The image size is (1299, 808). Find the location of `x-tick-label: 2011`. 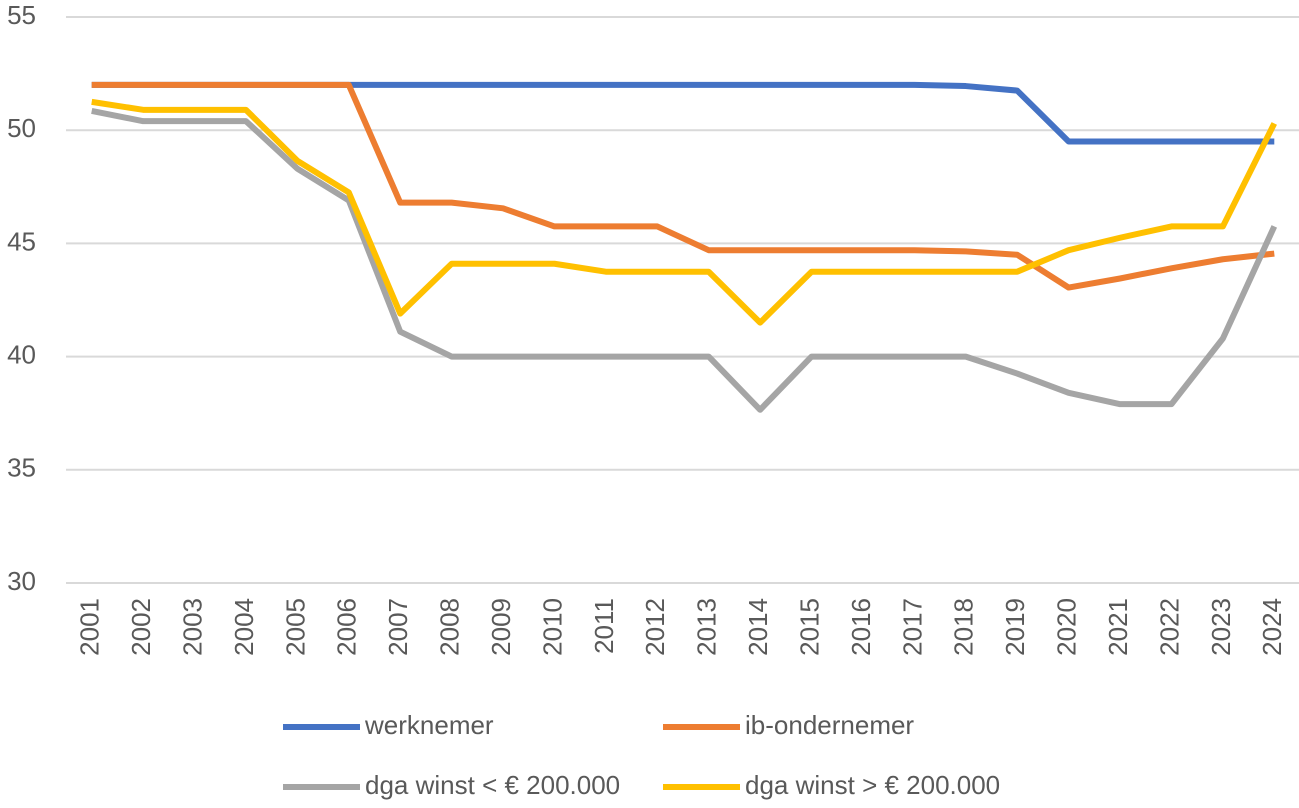

x-tick-label: 2011 is located at coordinates (604, 626).